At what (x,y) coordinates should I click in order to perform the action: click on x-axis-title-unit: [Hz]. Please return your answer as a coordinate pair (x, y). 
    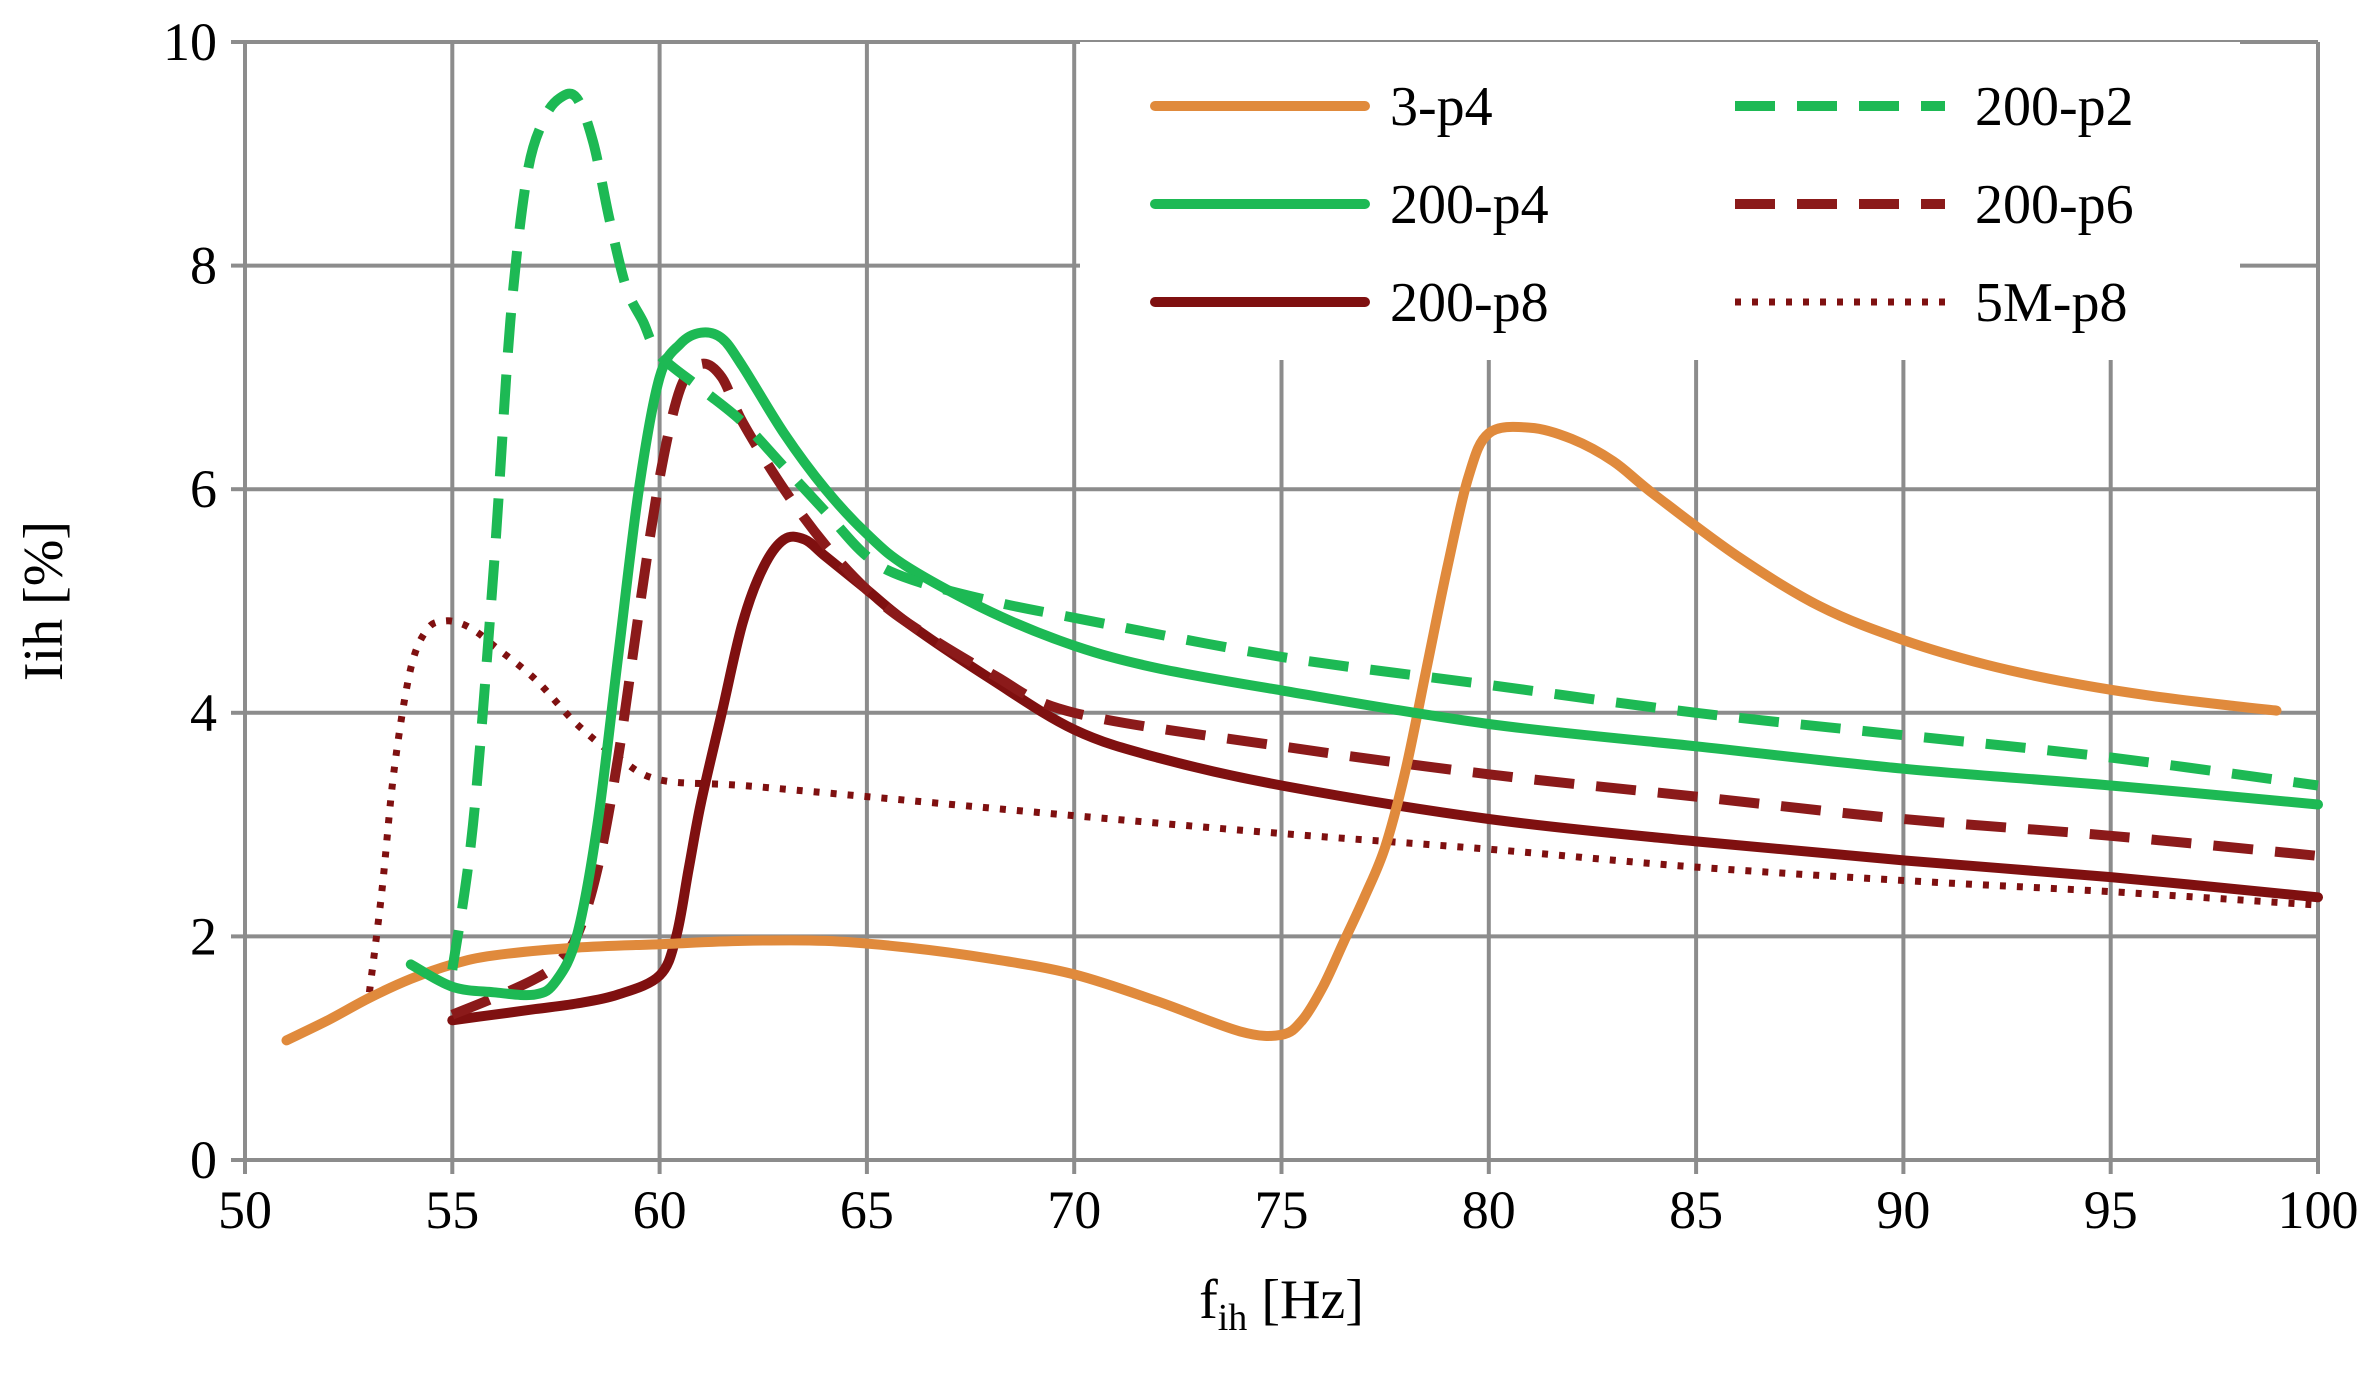
    Looking at the image, I should click on (1305, 1300).